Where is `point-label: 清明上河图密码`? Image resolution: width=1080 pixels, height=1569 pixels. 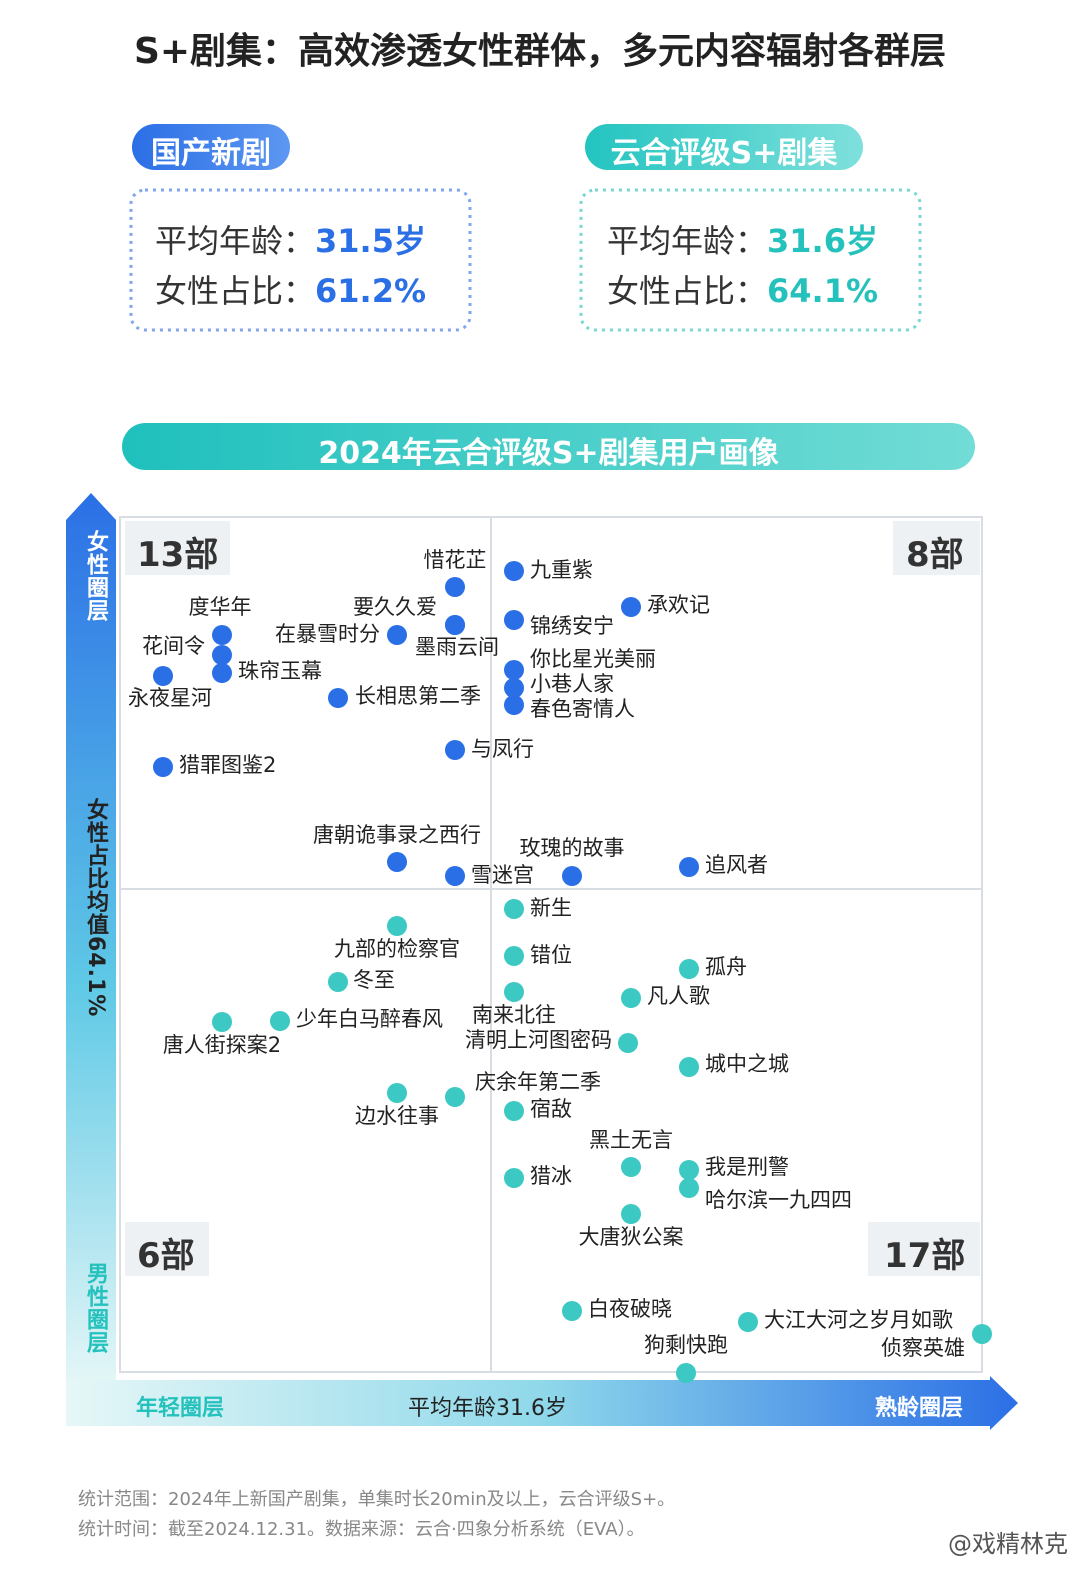 point-label: 清明上河图密码 is located at coordinates (538, 1040).